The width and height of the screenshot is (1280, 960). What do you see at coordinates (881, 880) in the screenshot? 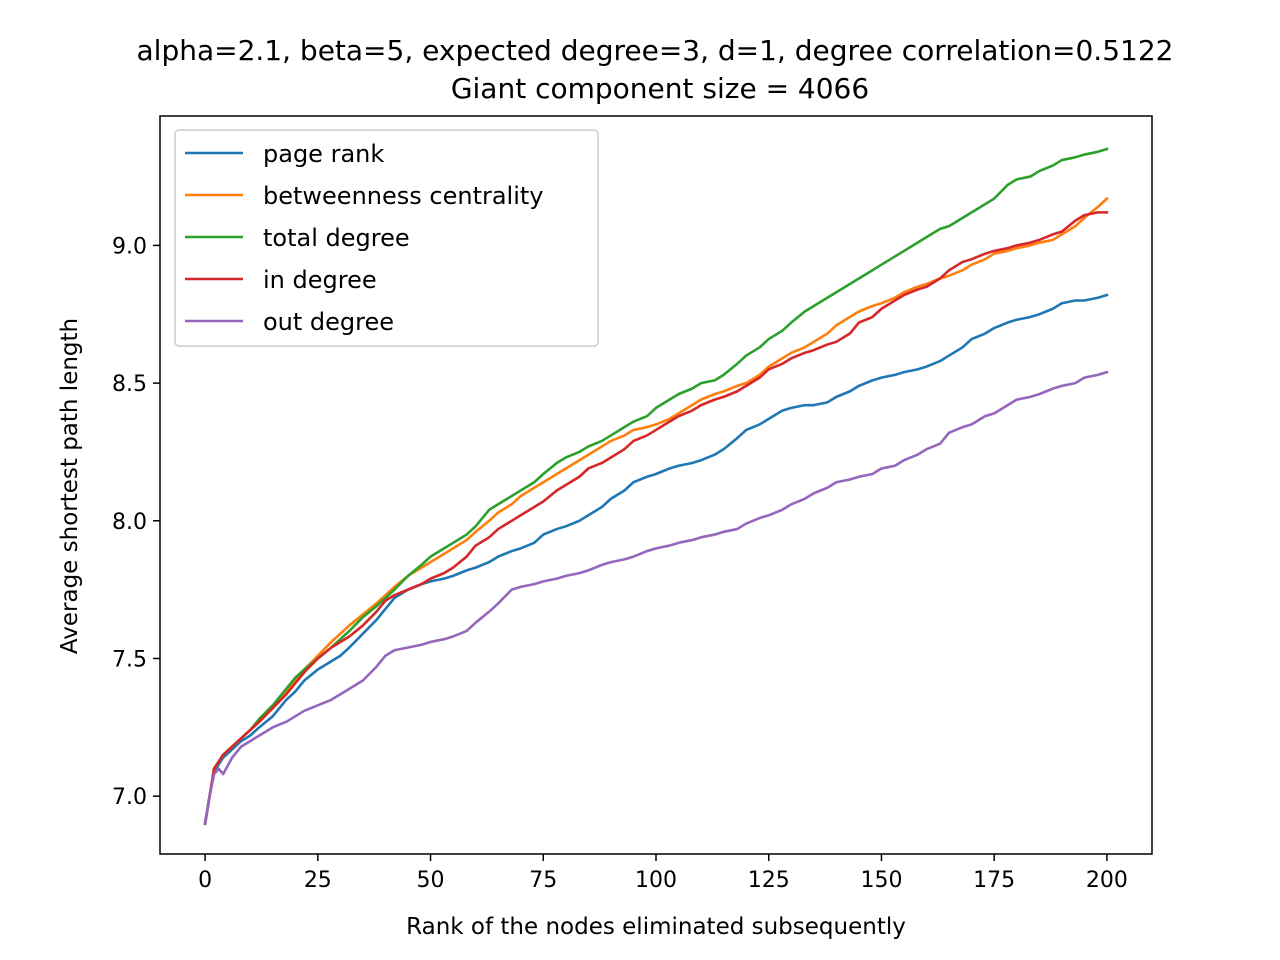
I see `x-tick-label: 150` at bounding box center [881, 880].